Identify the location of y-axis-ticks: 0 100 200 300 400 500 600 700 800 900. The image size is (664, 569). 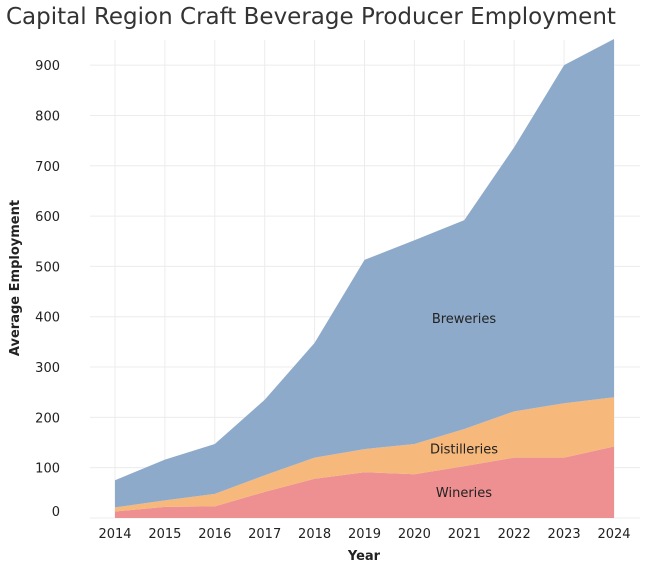
(47, 289).